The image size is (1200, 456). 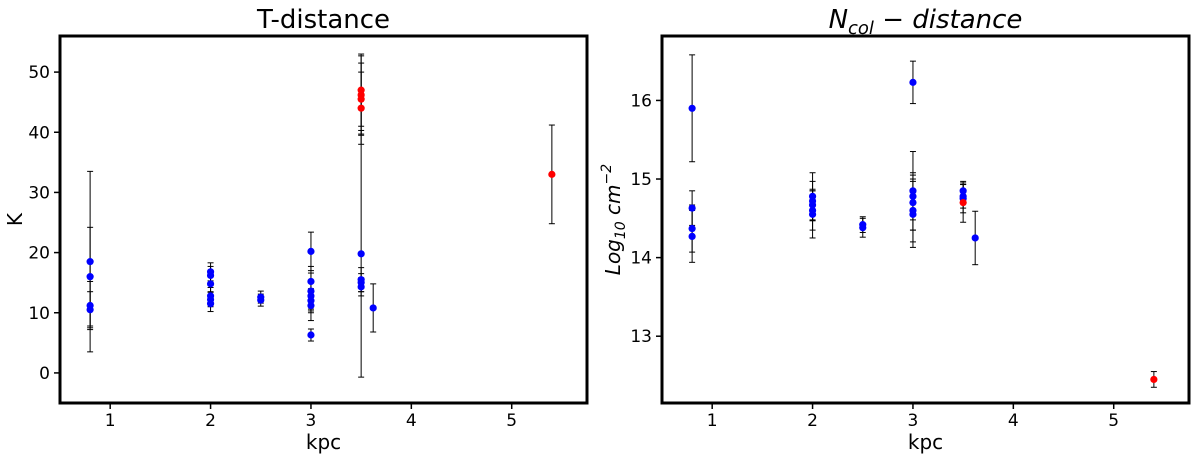 I want to click on y-tick-label: 50, so click(x=39, y=73).